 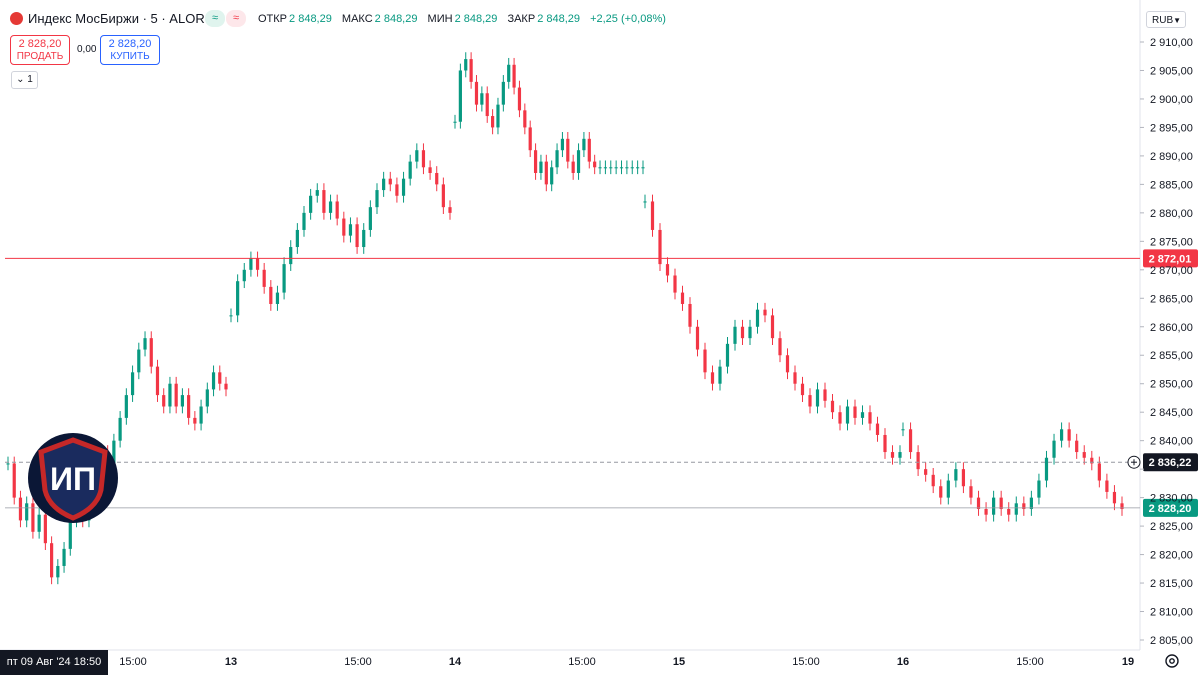 I want to click on low-value: 2 848,29, so click(x=476, y=19).